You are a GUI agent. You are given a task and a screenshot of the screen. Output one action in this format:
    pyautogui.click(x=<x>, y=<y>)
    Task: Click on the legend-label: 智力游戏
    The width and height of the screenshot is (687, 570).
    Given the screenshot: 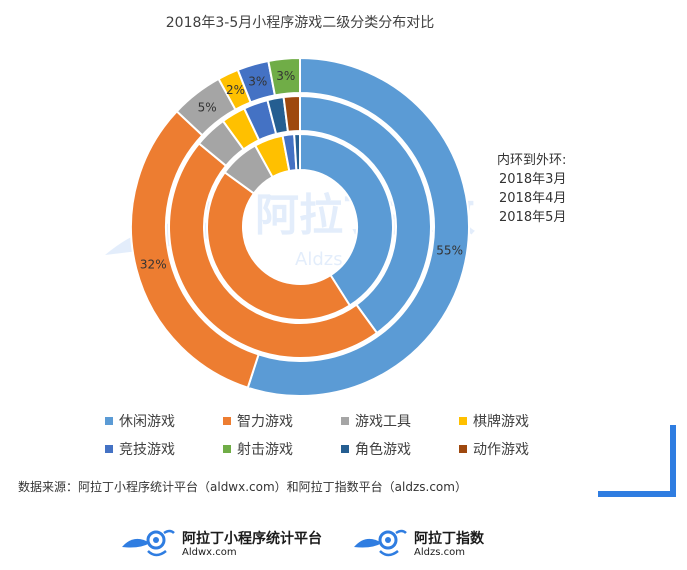 What is the action you would take?
    pyautogui.click(x=265, y=422)
    